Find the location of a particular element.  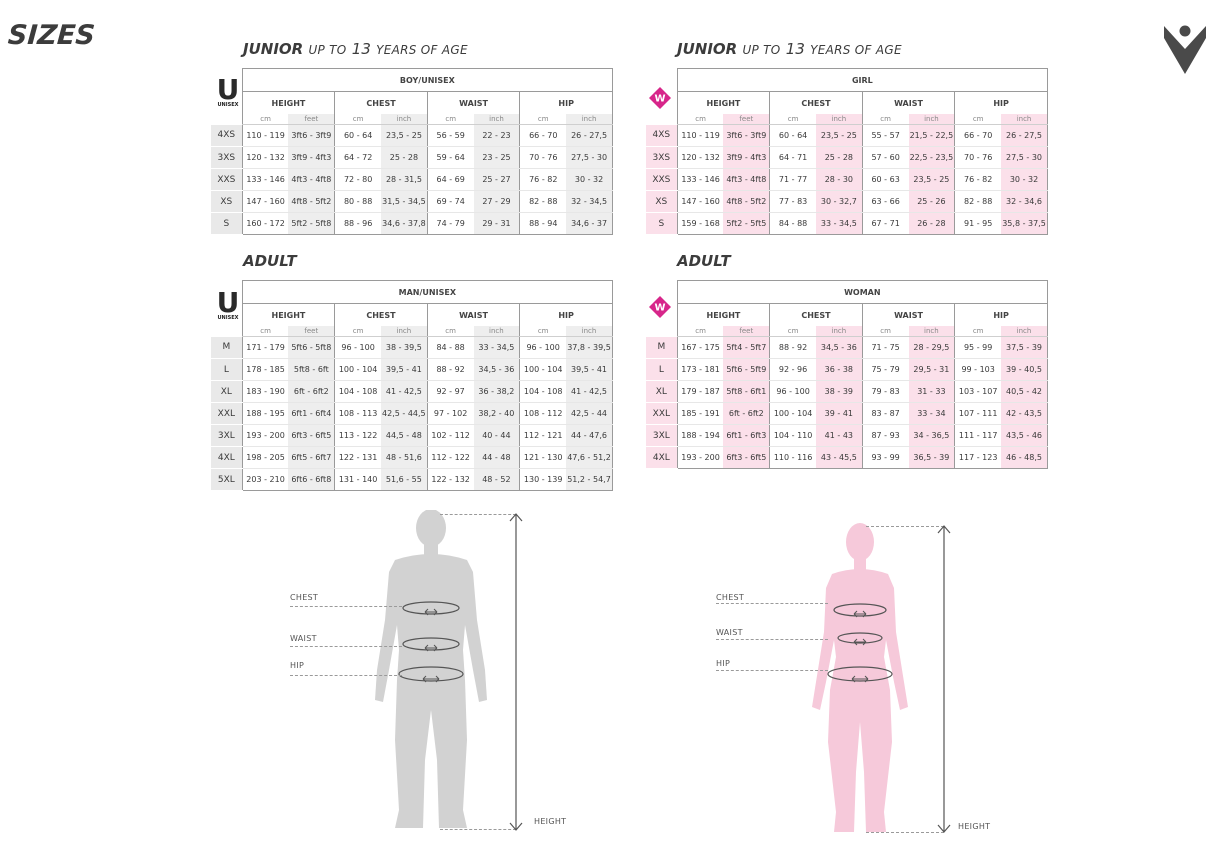

man-height-label: HEIGHT is located at coordinates (550, 821).